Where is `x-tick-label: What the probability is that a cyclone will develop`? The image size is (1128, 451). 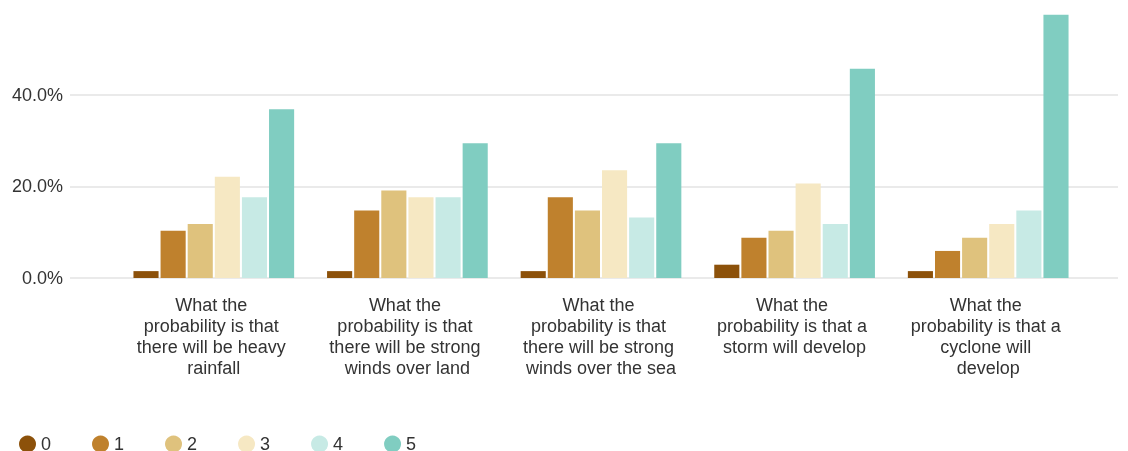
x-tick-label: What the probability is that a cyclone will develop is located at coordinates (988, 336).